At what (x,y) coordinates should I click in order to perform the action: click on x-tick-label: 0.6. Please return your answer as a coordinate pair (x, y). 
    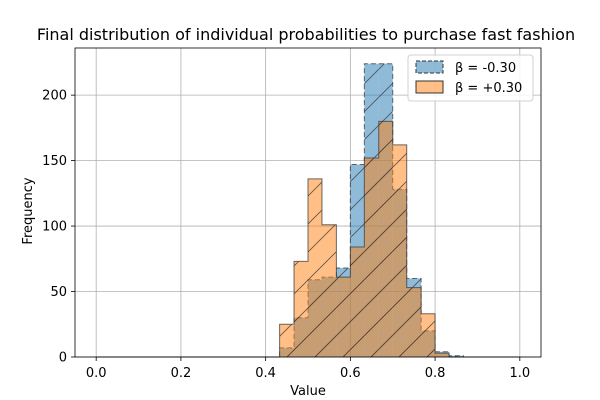
    Looking at the image, I should click on (350, 373).